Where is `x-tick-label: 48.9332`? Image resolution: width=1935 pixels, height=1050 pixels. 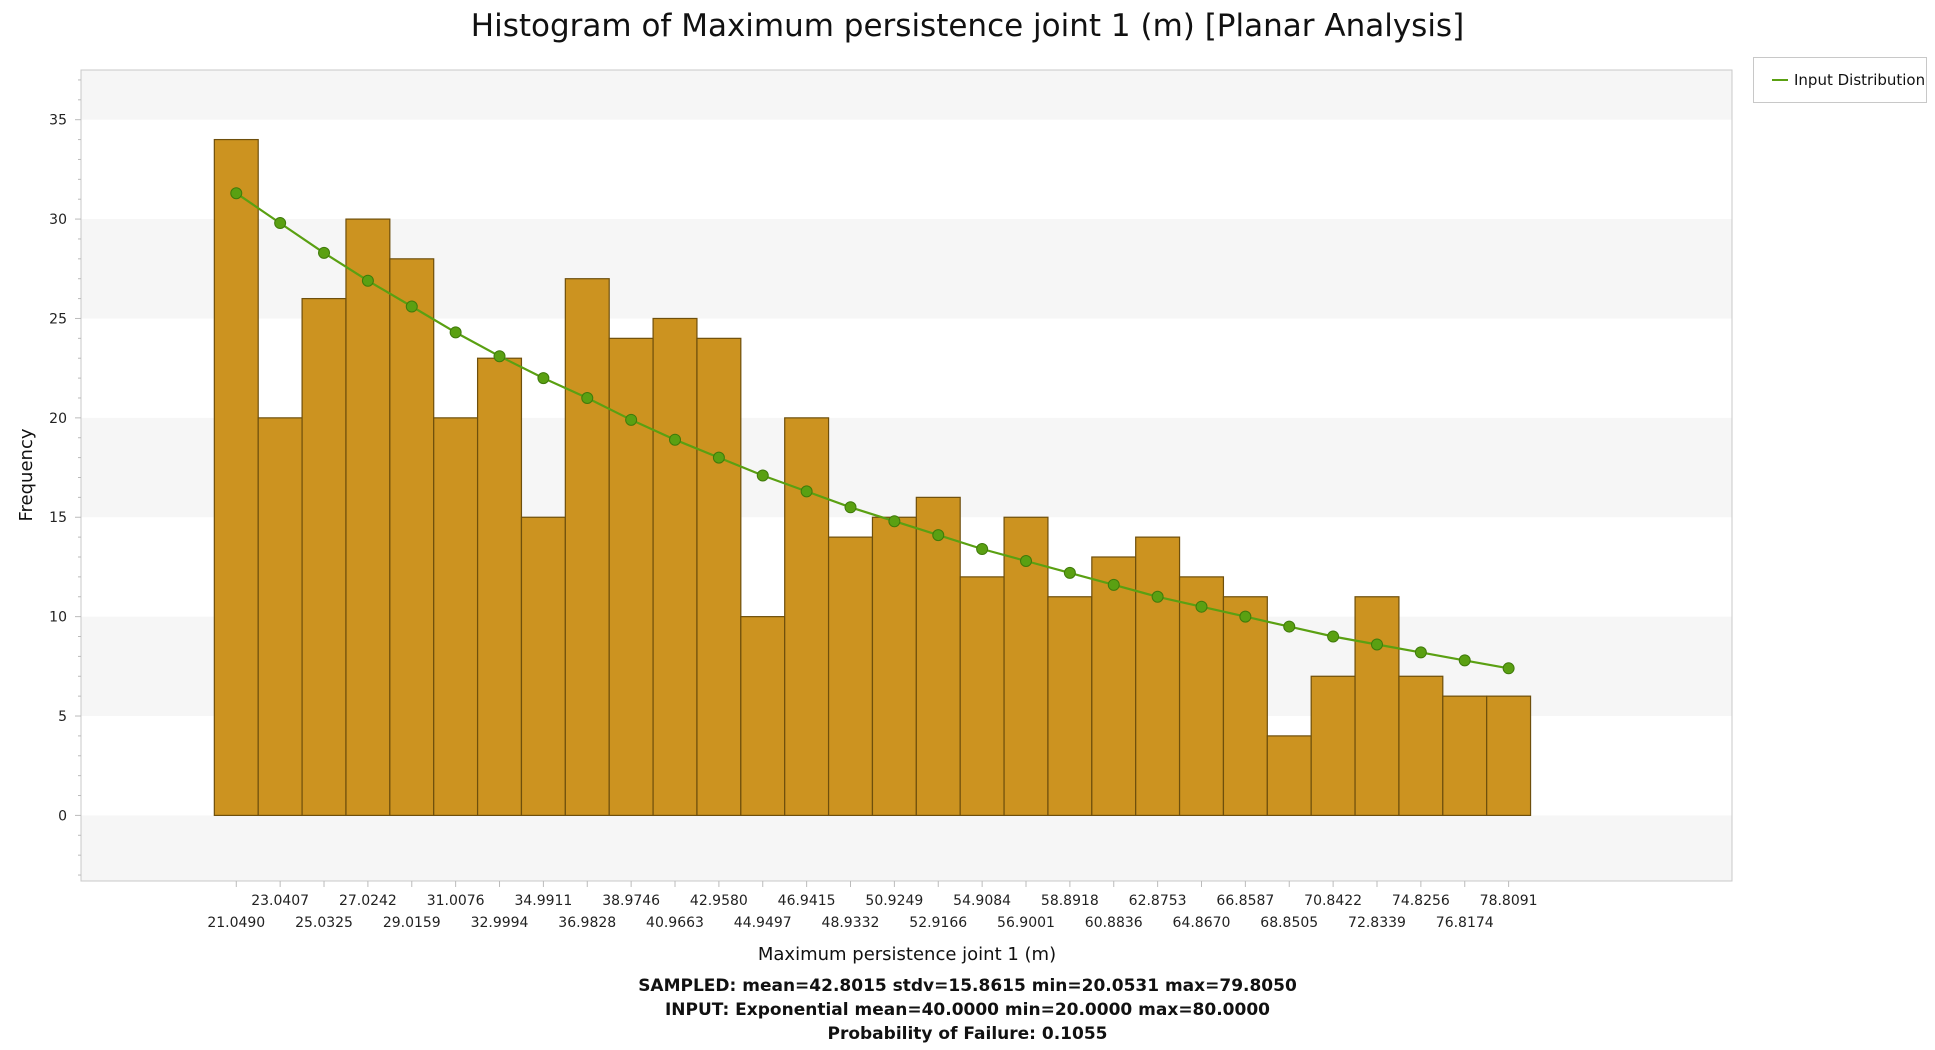
x-tick-label: 48.9332 is located at coordinates (851, 923).